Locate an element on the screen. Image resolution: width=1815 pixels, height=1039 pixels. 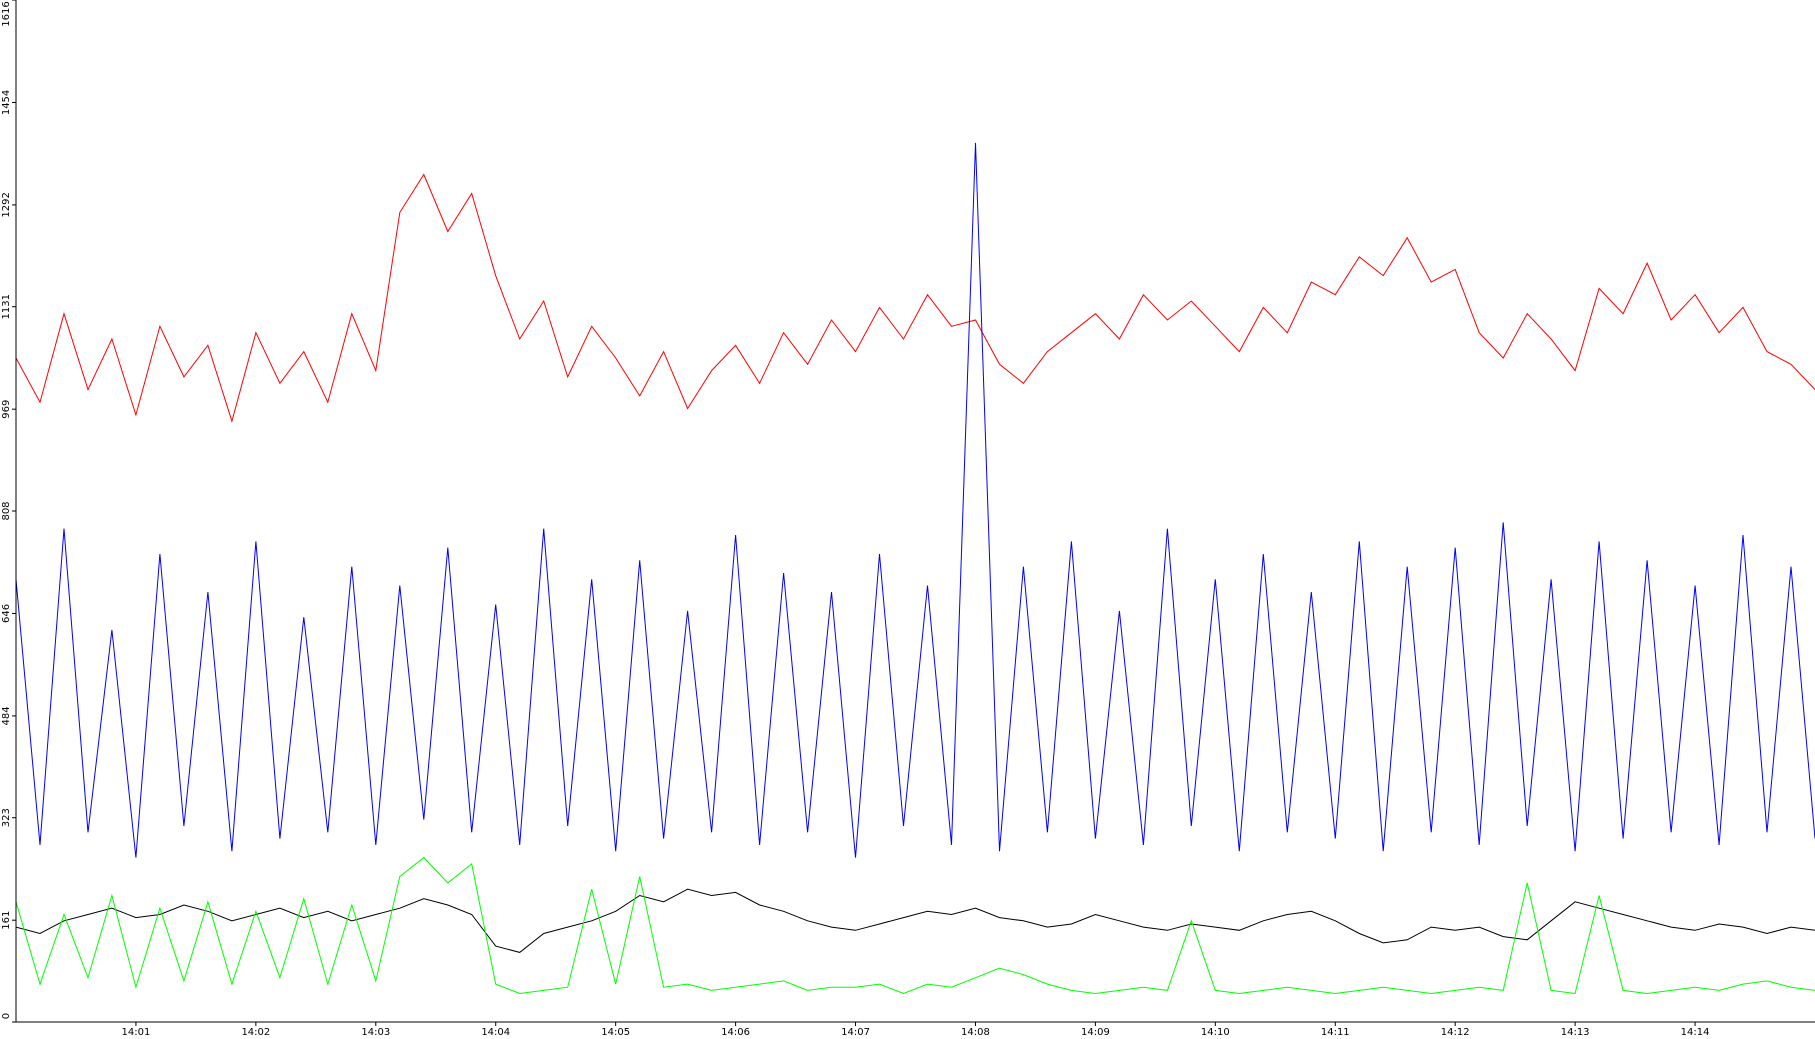
x-tick-label: 14:10 is located at coordinates (1215, 1032).